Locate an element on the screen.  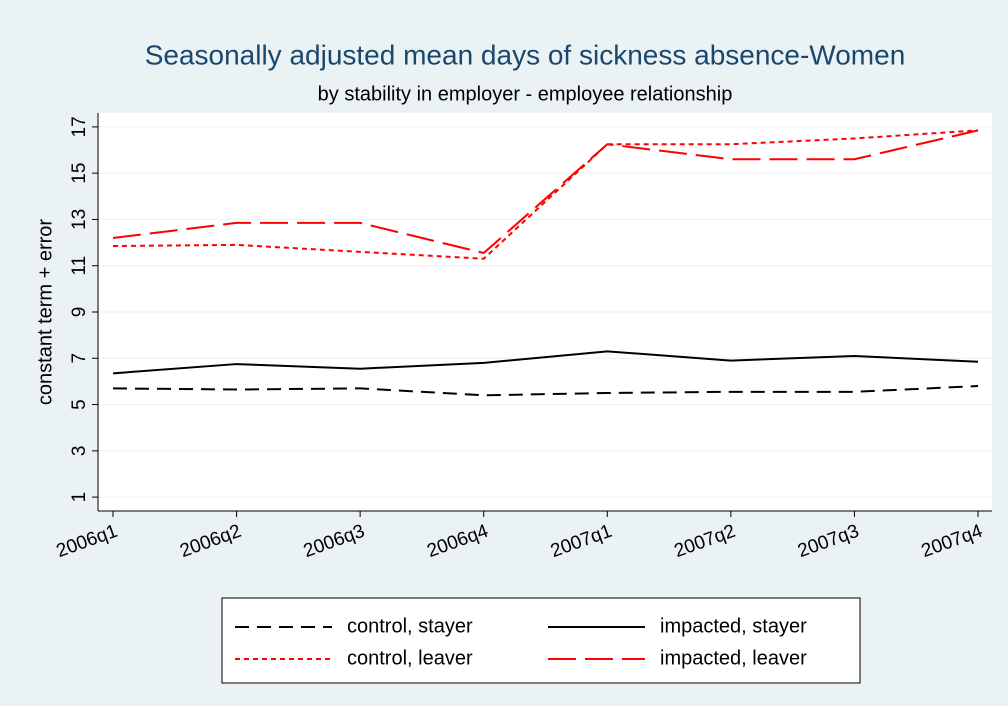
y-tick-label: 3 is located at coordinates (79, 451).